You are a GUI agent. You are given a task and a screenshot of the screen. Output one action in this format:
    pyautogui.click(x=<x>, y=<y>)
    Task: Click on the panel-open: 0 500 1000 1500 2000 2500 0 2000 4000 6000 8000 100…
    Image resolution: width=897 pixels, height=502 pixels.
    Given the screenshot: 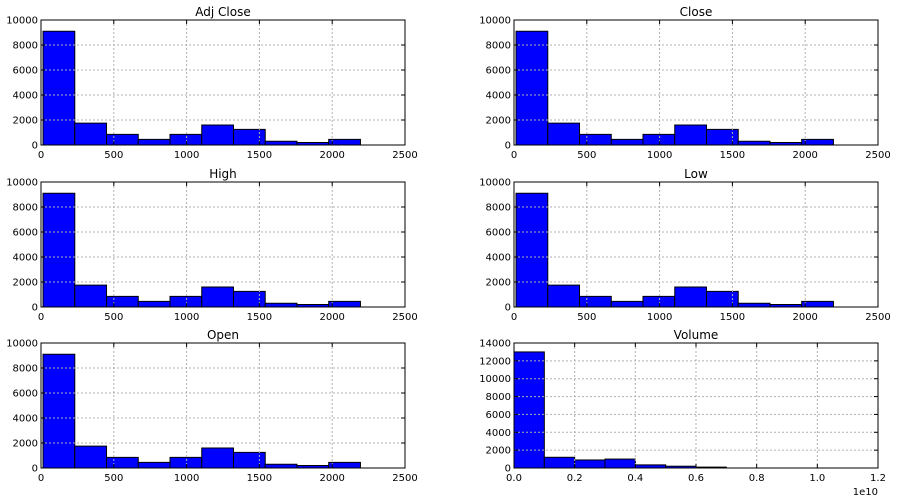 What is the action you would take?
    pyautogui.click(x=212, y=406)
    